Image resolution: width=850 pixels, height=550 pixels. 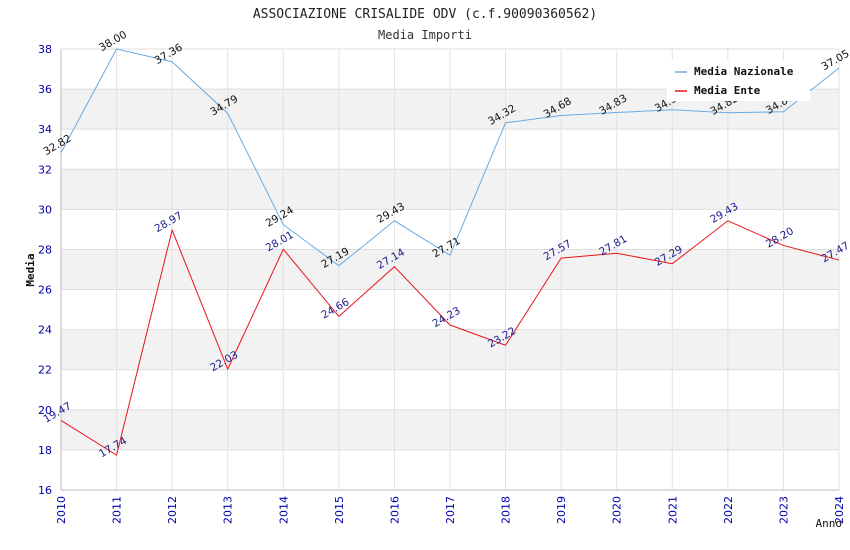 What do you see at coordinates (45, 370) in the screenshot?
I see `y-tick-label: 22` at bounding box center [45, 370].